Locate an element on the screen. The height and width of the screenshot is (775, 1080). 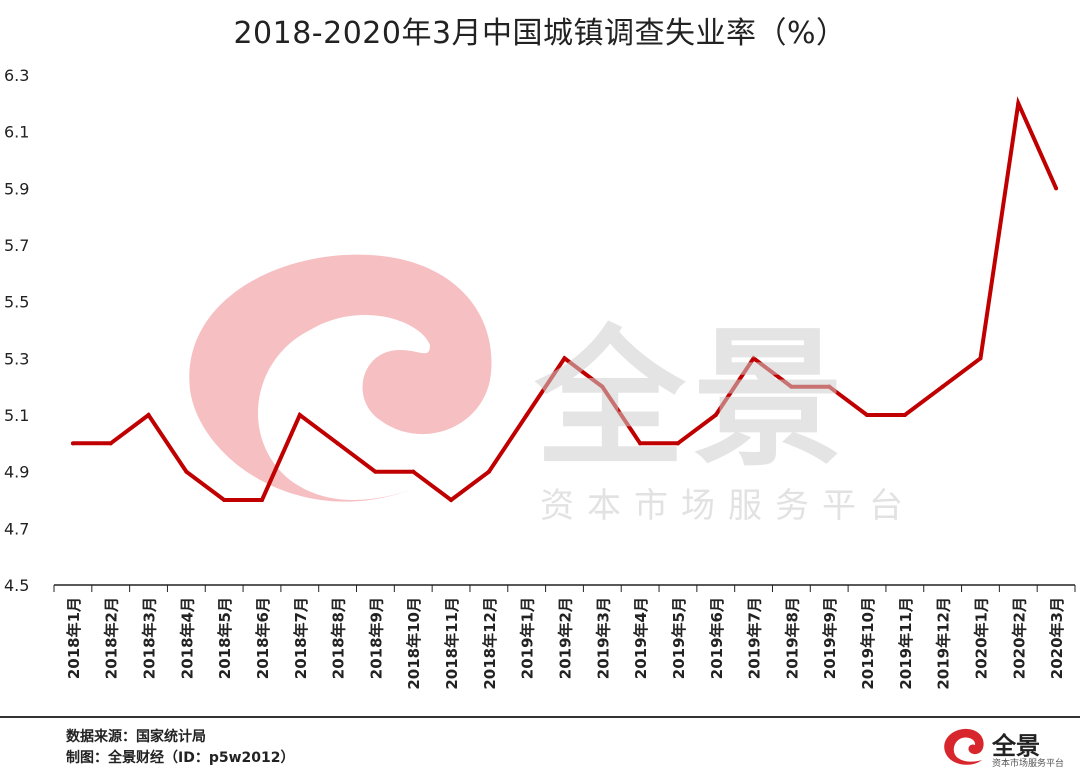
y-tick-label: 4.9 is located at coordinates (16, 472).